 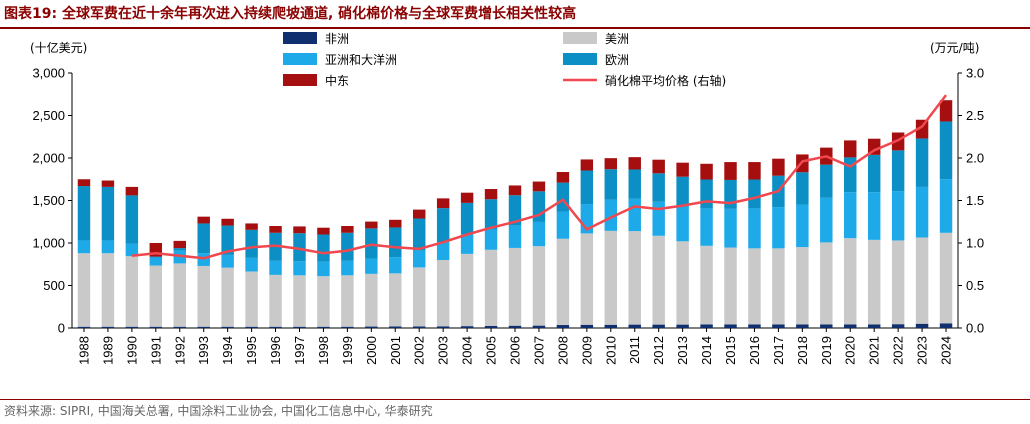 I want to click on y-tick-label: 2,500, so click(x=48, y=115).